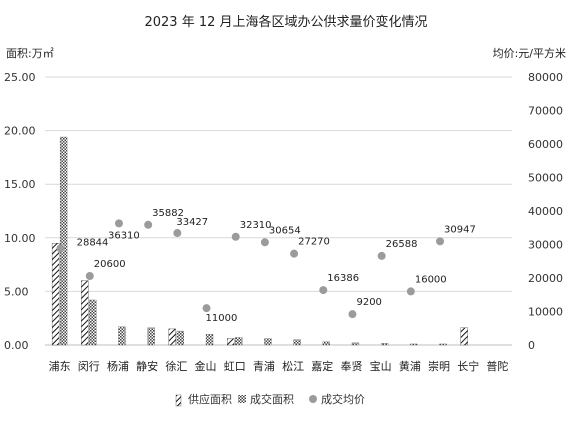 This screenshot has width=572, height=434. Describe the element at coordinates (545, 278) in the screenshot. I see `right-tick-label: 20000` at that location.